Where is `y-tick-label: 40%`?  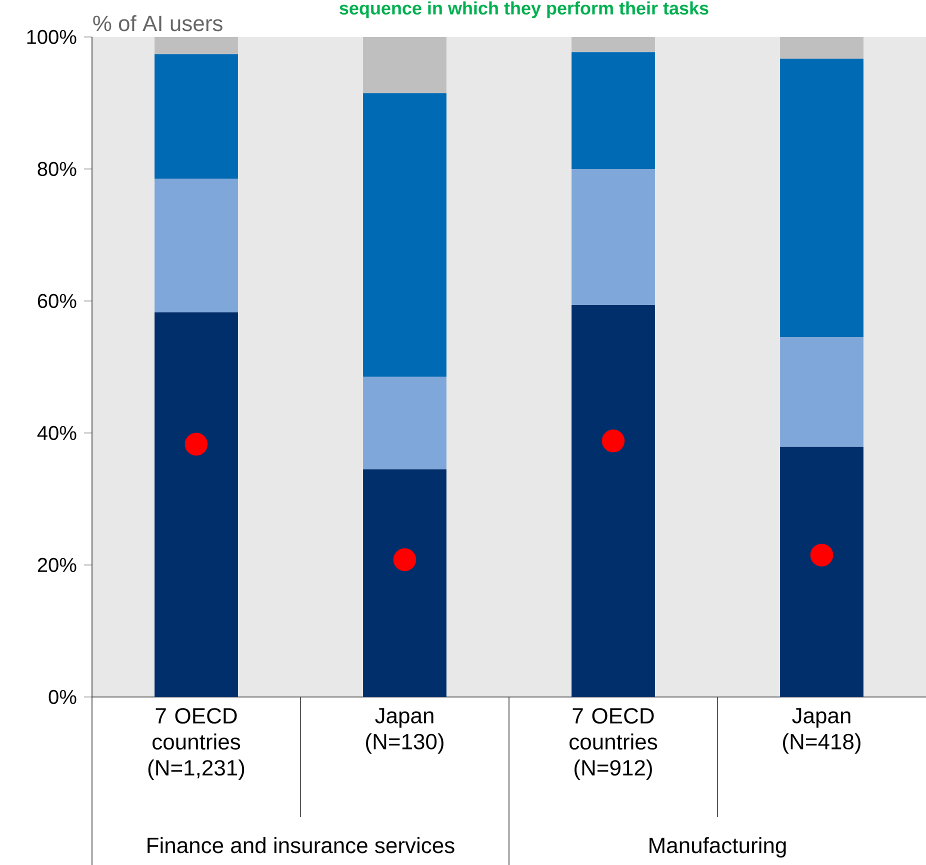
y-tick-label: 40% is located at coordinates (56, 433).